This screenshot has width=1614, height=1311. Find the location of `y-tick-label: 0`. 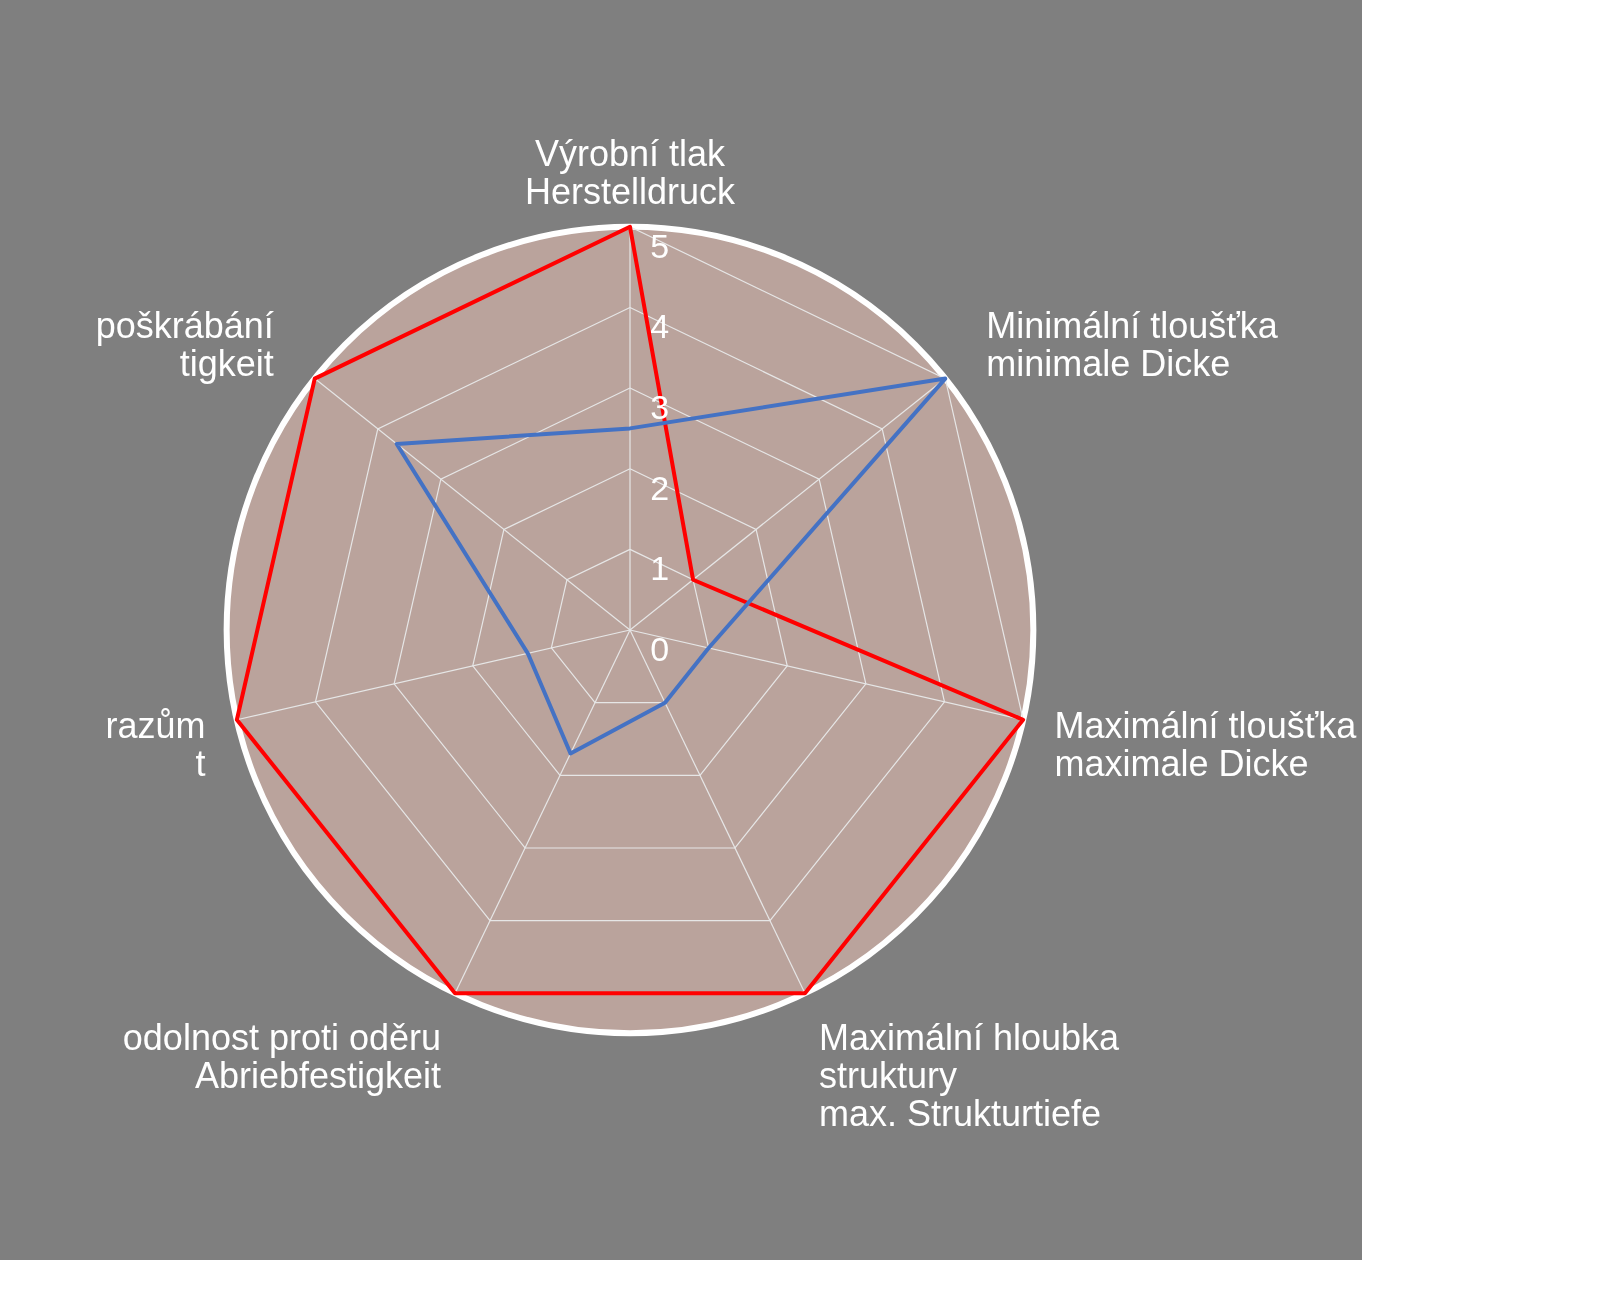

y-tick-label: 0 is located at coordinates (660, 649).